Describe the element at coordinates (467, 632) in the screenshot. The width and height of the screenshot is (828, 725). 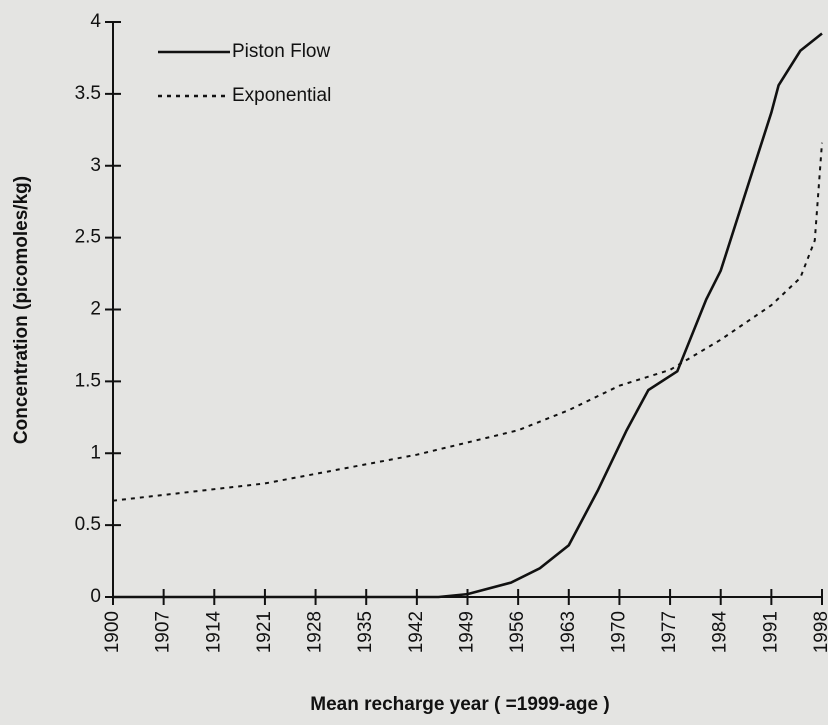
I see `x-tick-label: 1949` at that location.